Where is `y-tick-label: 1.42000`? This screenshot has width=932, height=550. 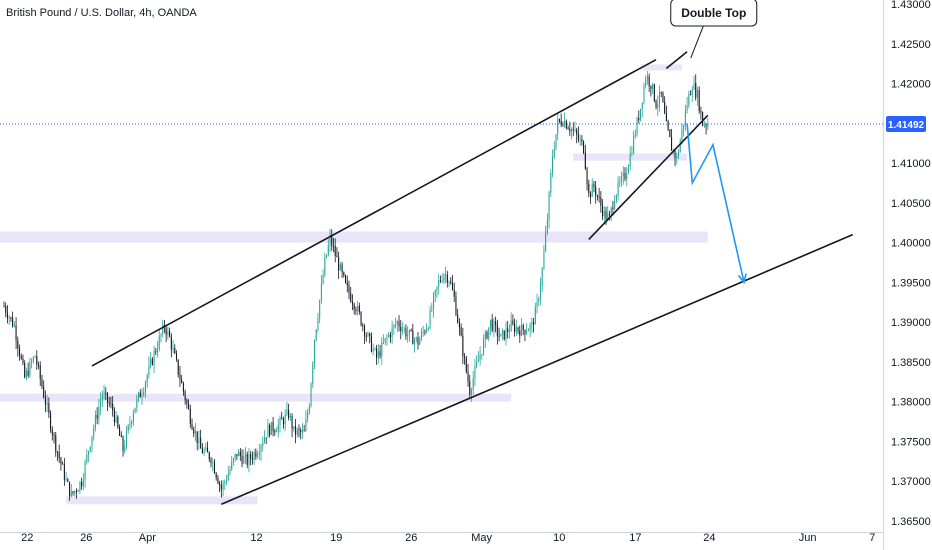 y-tick-label: 1.42000 is located at coordinates (911, 85).